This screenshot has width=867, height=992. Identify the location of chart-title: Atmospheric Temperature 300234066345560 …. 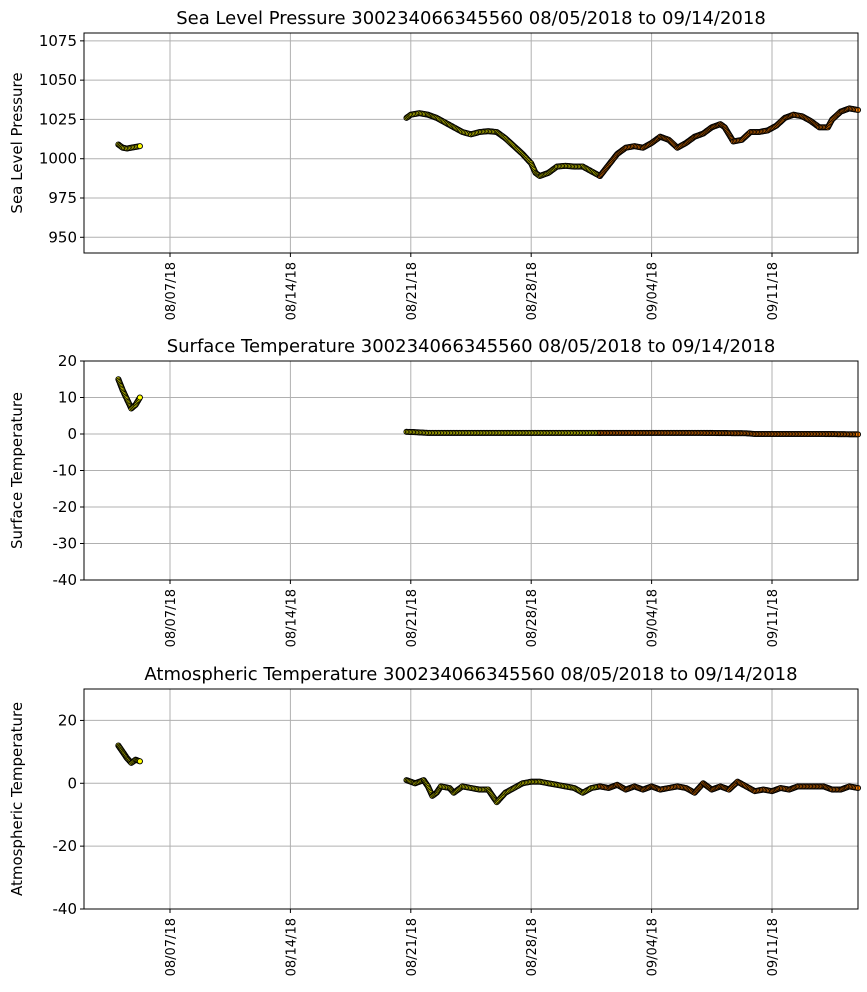
(470, 674).